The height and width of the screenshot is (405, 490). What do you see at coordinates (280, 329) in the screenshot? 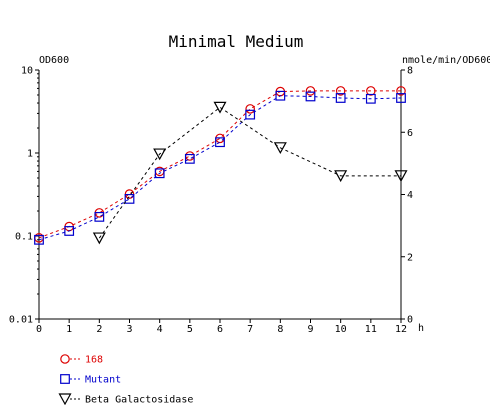
I see `x-tick-label: 8` at bounding box center [280, 329].